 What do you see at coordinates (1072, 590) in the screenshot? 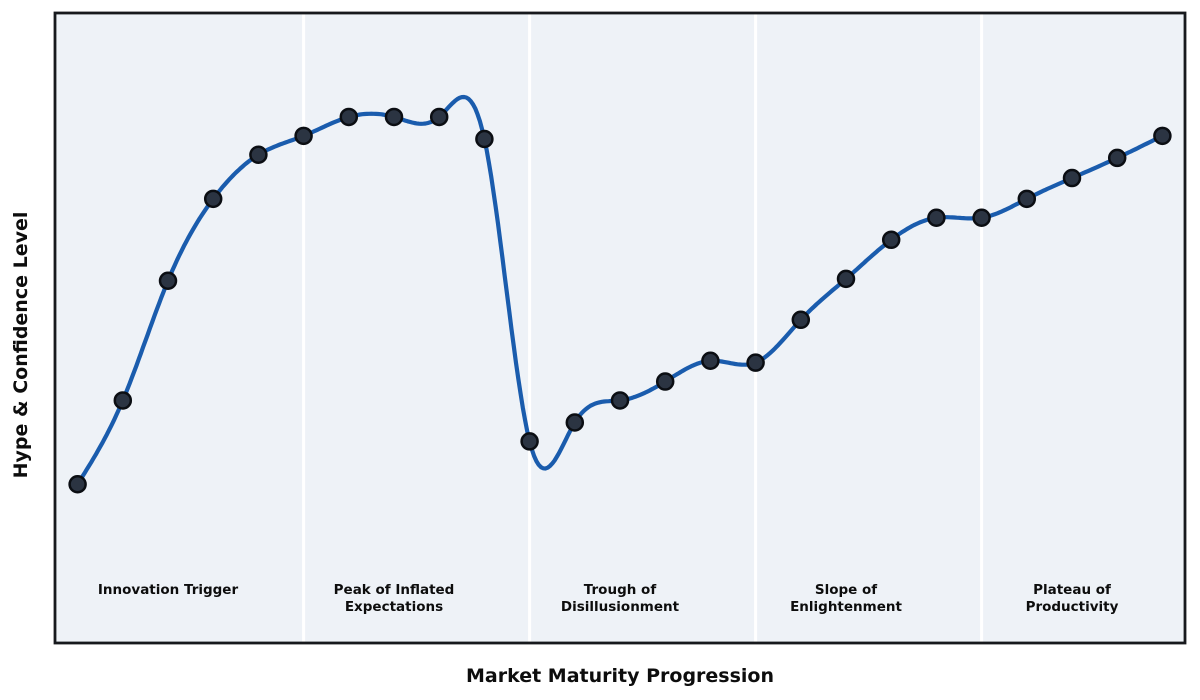
I see `phase-label-line: Plateau of` at bounding box center [1072, 590].